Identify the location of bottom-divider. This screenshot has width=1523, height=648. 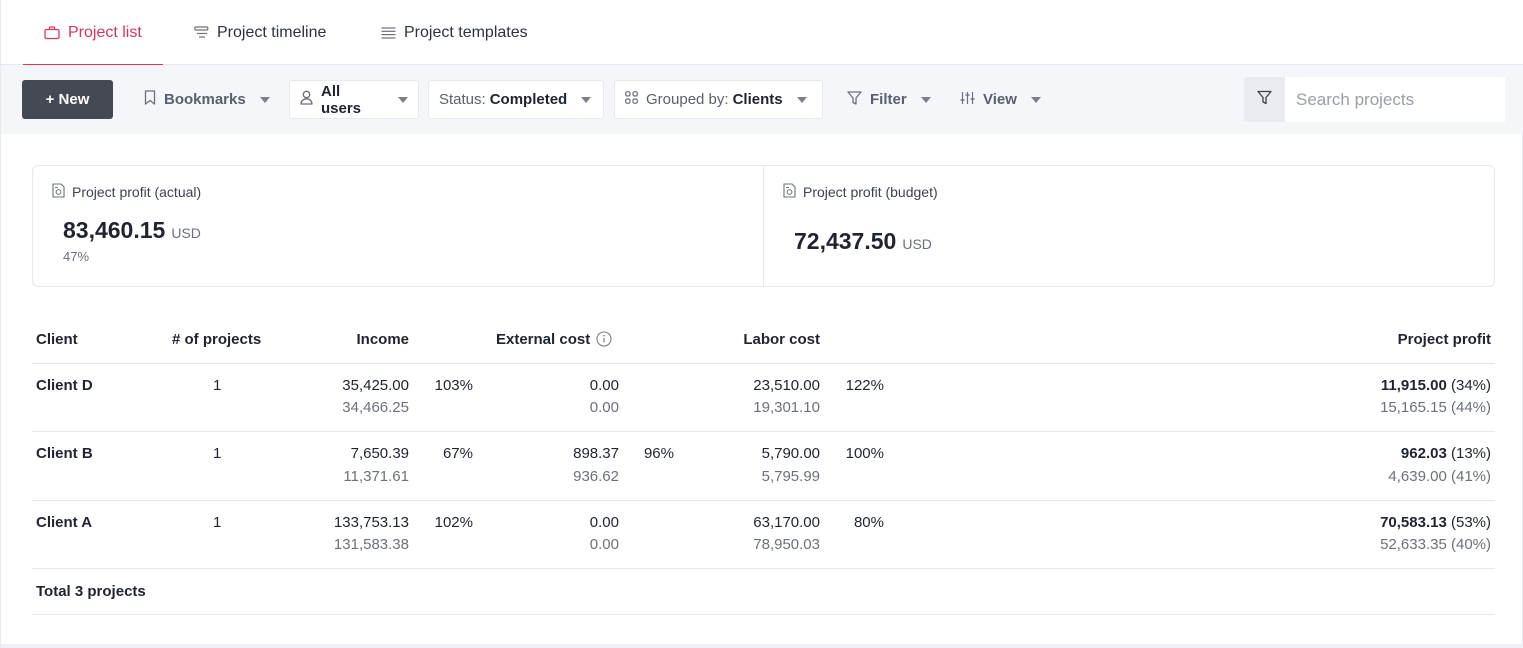
(762, 646).